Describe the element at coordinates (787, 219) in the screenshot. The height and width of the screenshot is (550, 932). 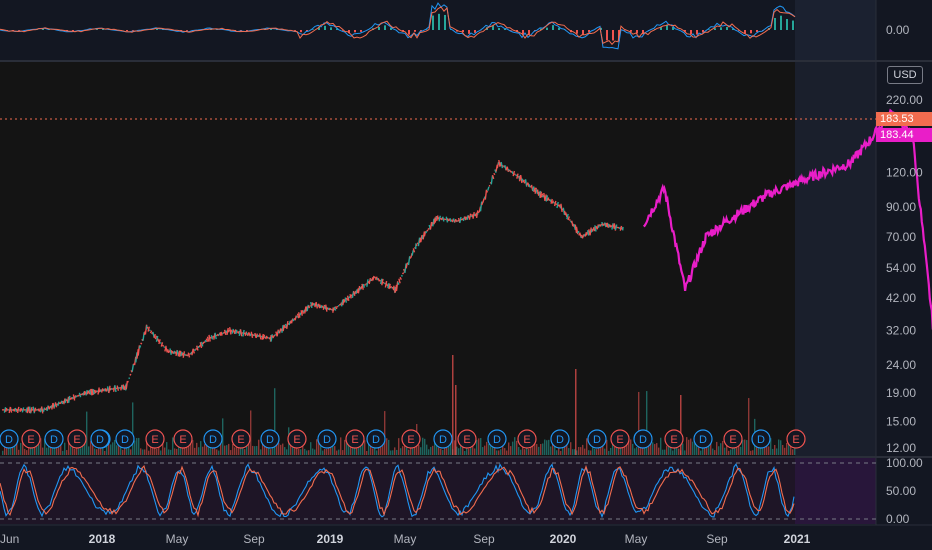
I see `projection-line` at that location.